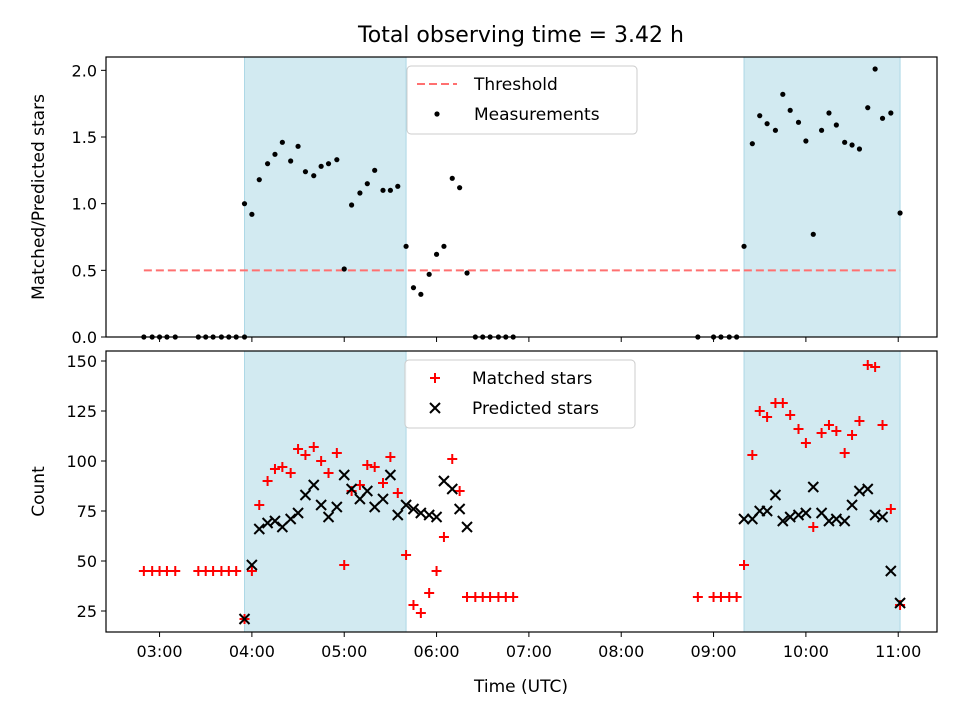 This screenshot has width=960, height=720. Describe the element at coordinates (621, 651) in the screenshot. I see `x-tick-label: 08:00` at that location.